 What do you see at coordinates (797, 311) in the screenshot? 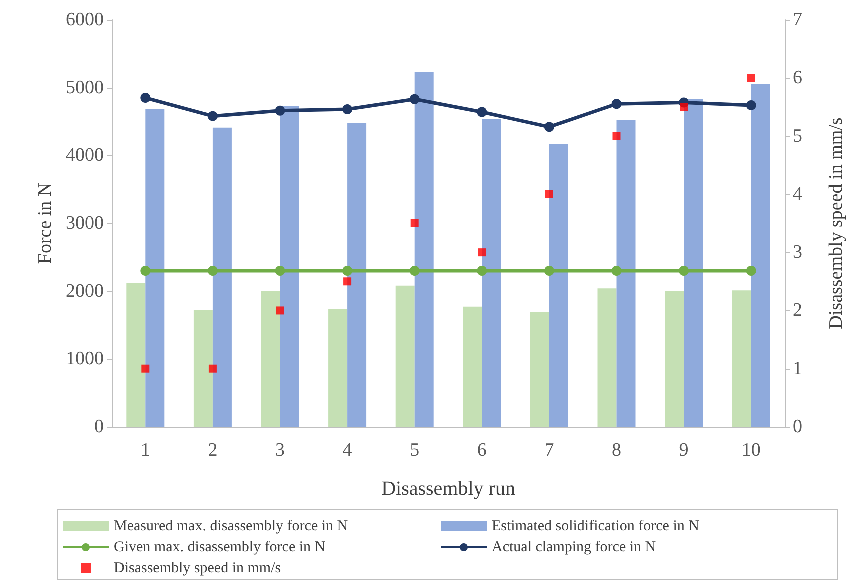
I see `y2-tick-label: 2` at bounding box center [797, 311].